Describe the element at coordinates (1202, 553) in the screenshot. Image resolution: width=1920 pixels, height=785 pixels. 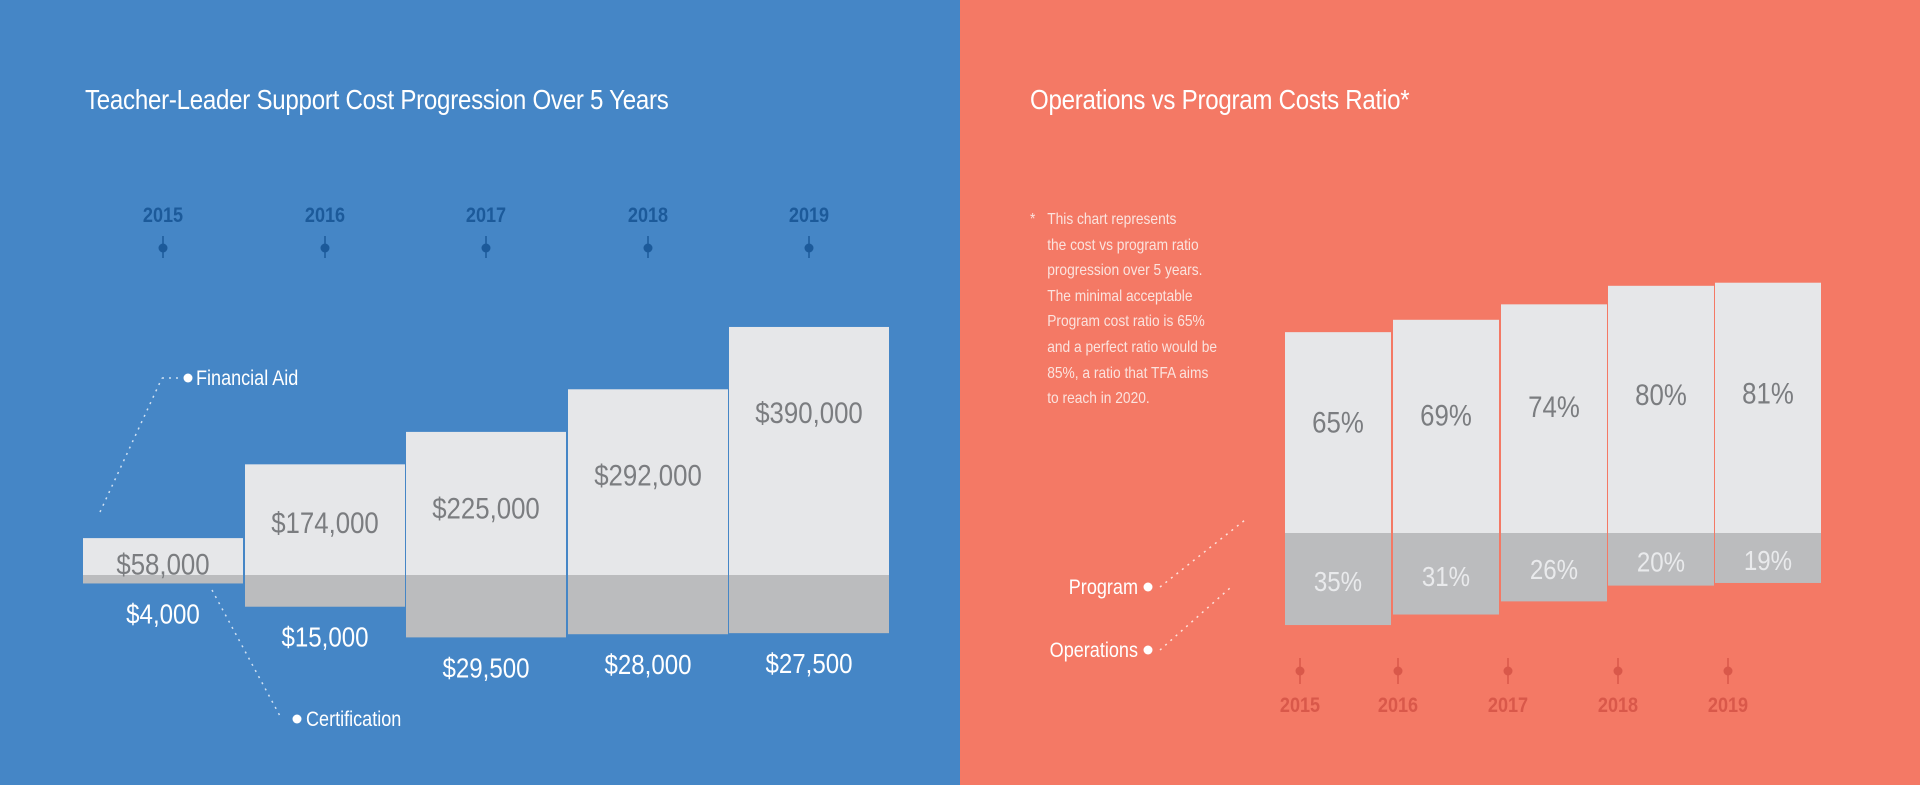
I see `program-leader-line` at that location.